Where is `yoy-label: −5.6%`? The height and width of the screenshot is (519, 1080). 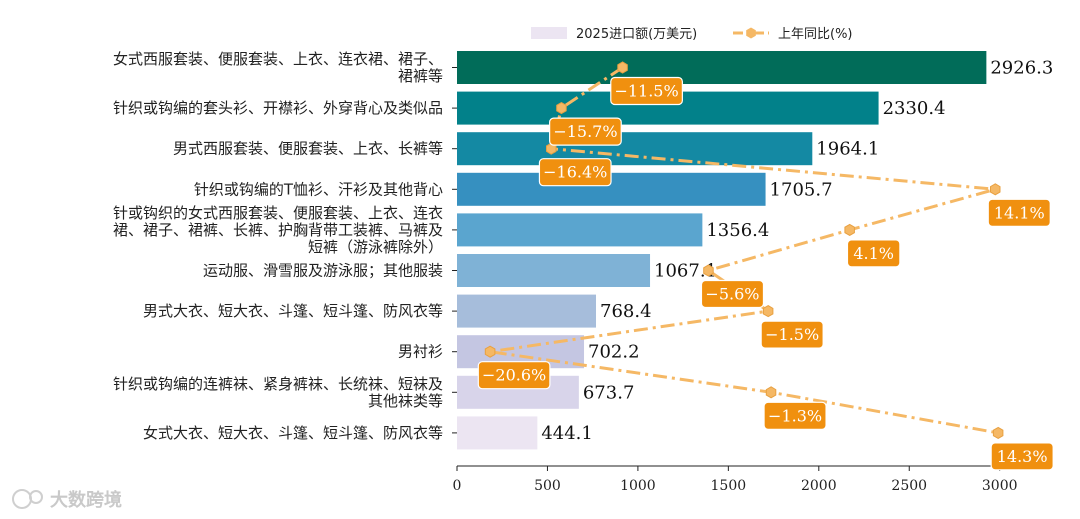 yoy-label: −5.6% is located at coordinates (732, 294).